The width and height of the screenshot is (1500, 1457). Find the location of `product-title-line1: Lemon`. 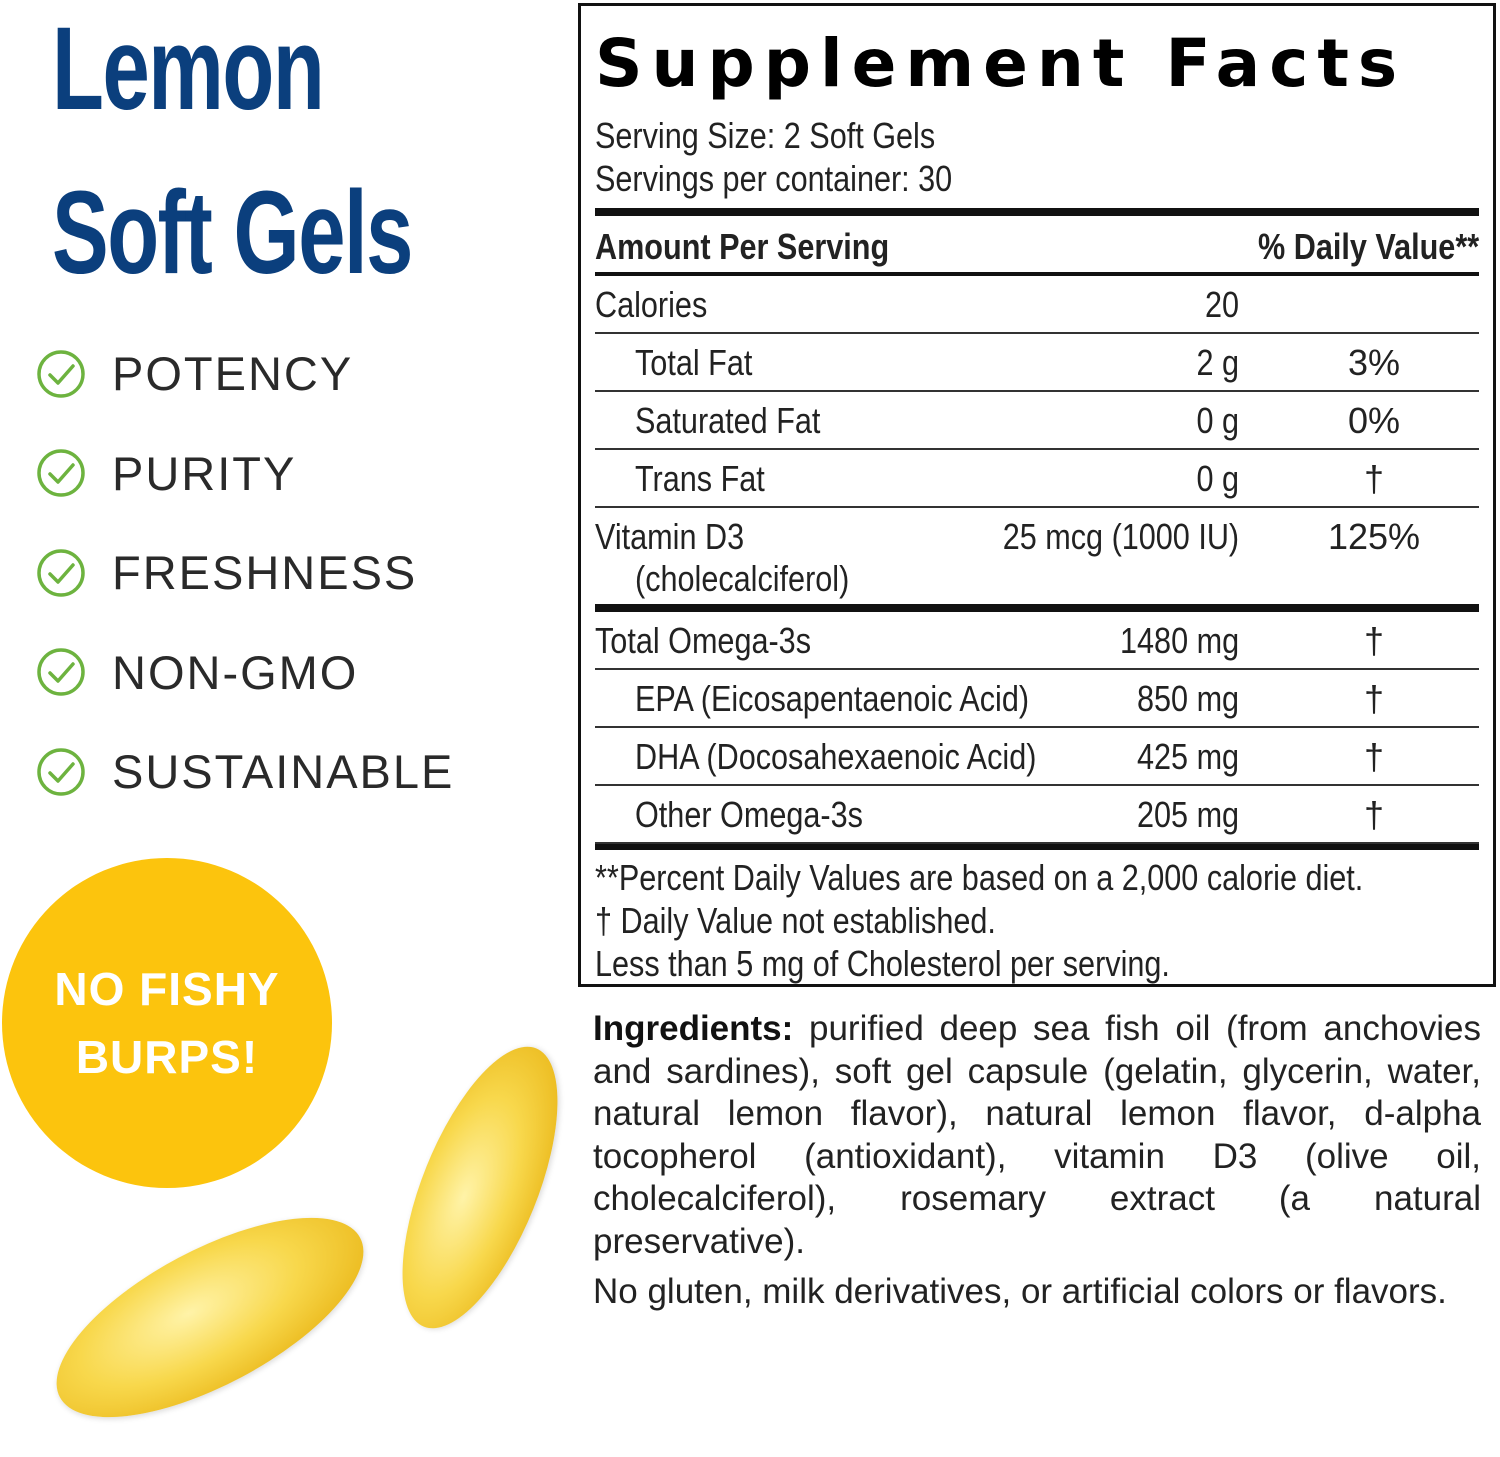

product-title-line1: Lemon is located at coordinates (188, 69).